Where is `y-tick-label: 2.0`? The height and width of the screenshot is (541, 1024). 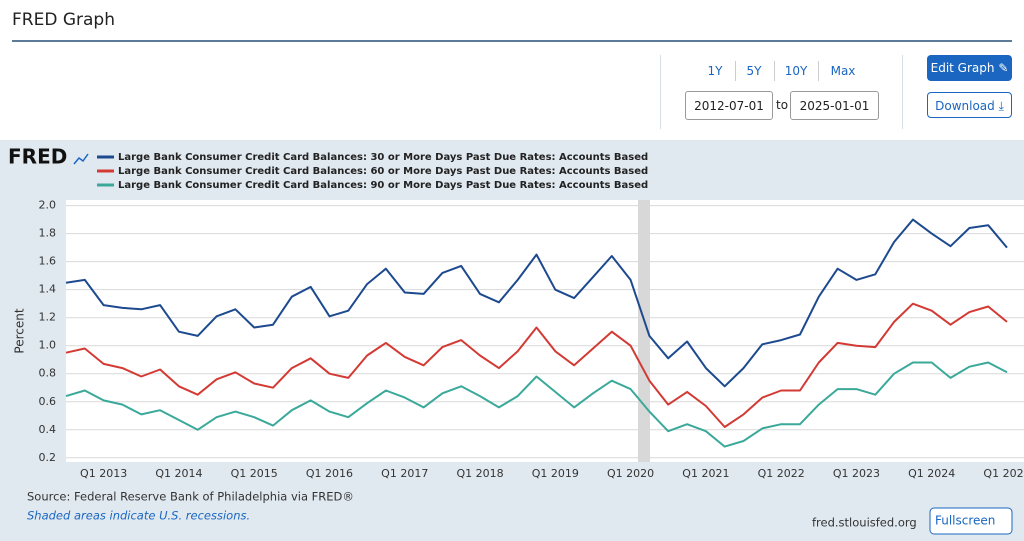 y-tick-label: 2.0 is located at coordinates (48, 205).